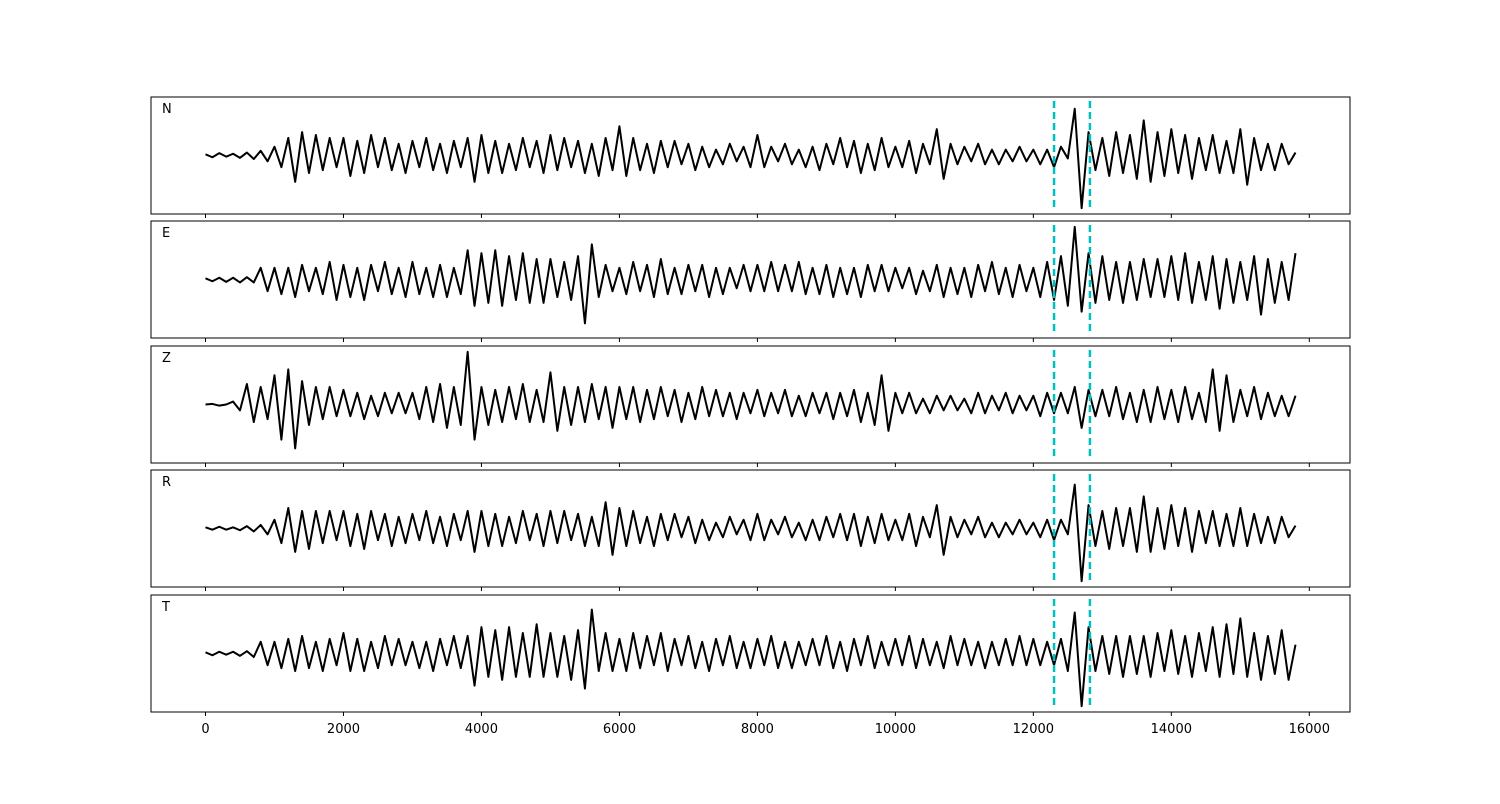 The width and height of the screenshot is (1500, 804). What do you see at coordinates (895, 729) in the screenshot?
I see `x-tick-label: 10000` at bounding box center [895, 729].